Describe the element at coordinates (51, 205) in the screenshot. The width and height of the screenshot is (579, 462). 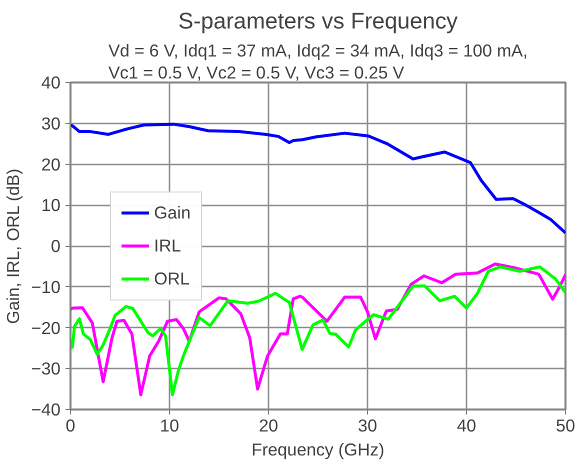
I see `y-tick-label: 10` at that location.